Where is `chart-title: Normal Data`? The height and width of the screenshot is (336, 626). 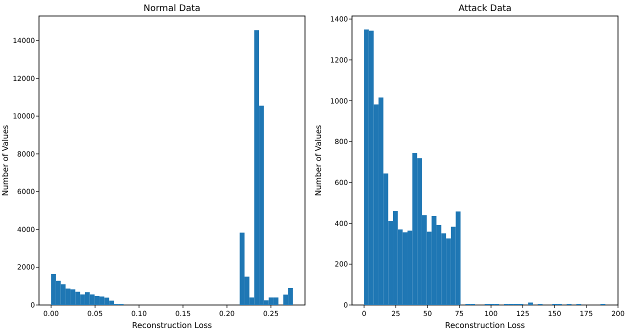 chart-title: Normal Data is located at coordinates (172, 9).